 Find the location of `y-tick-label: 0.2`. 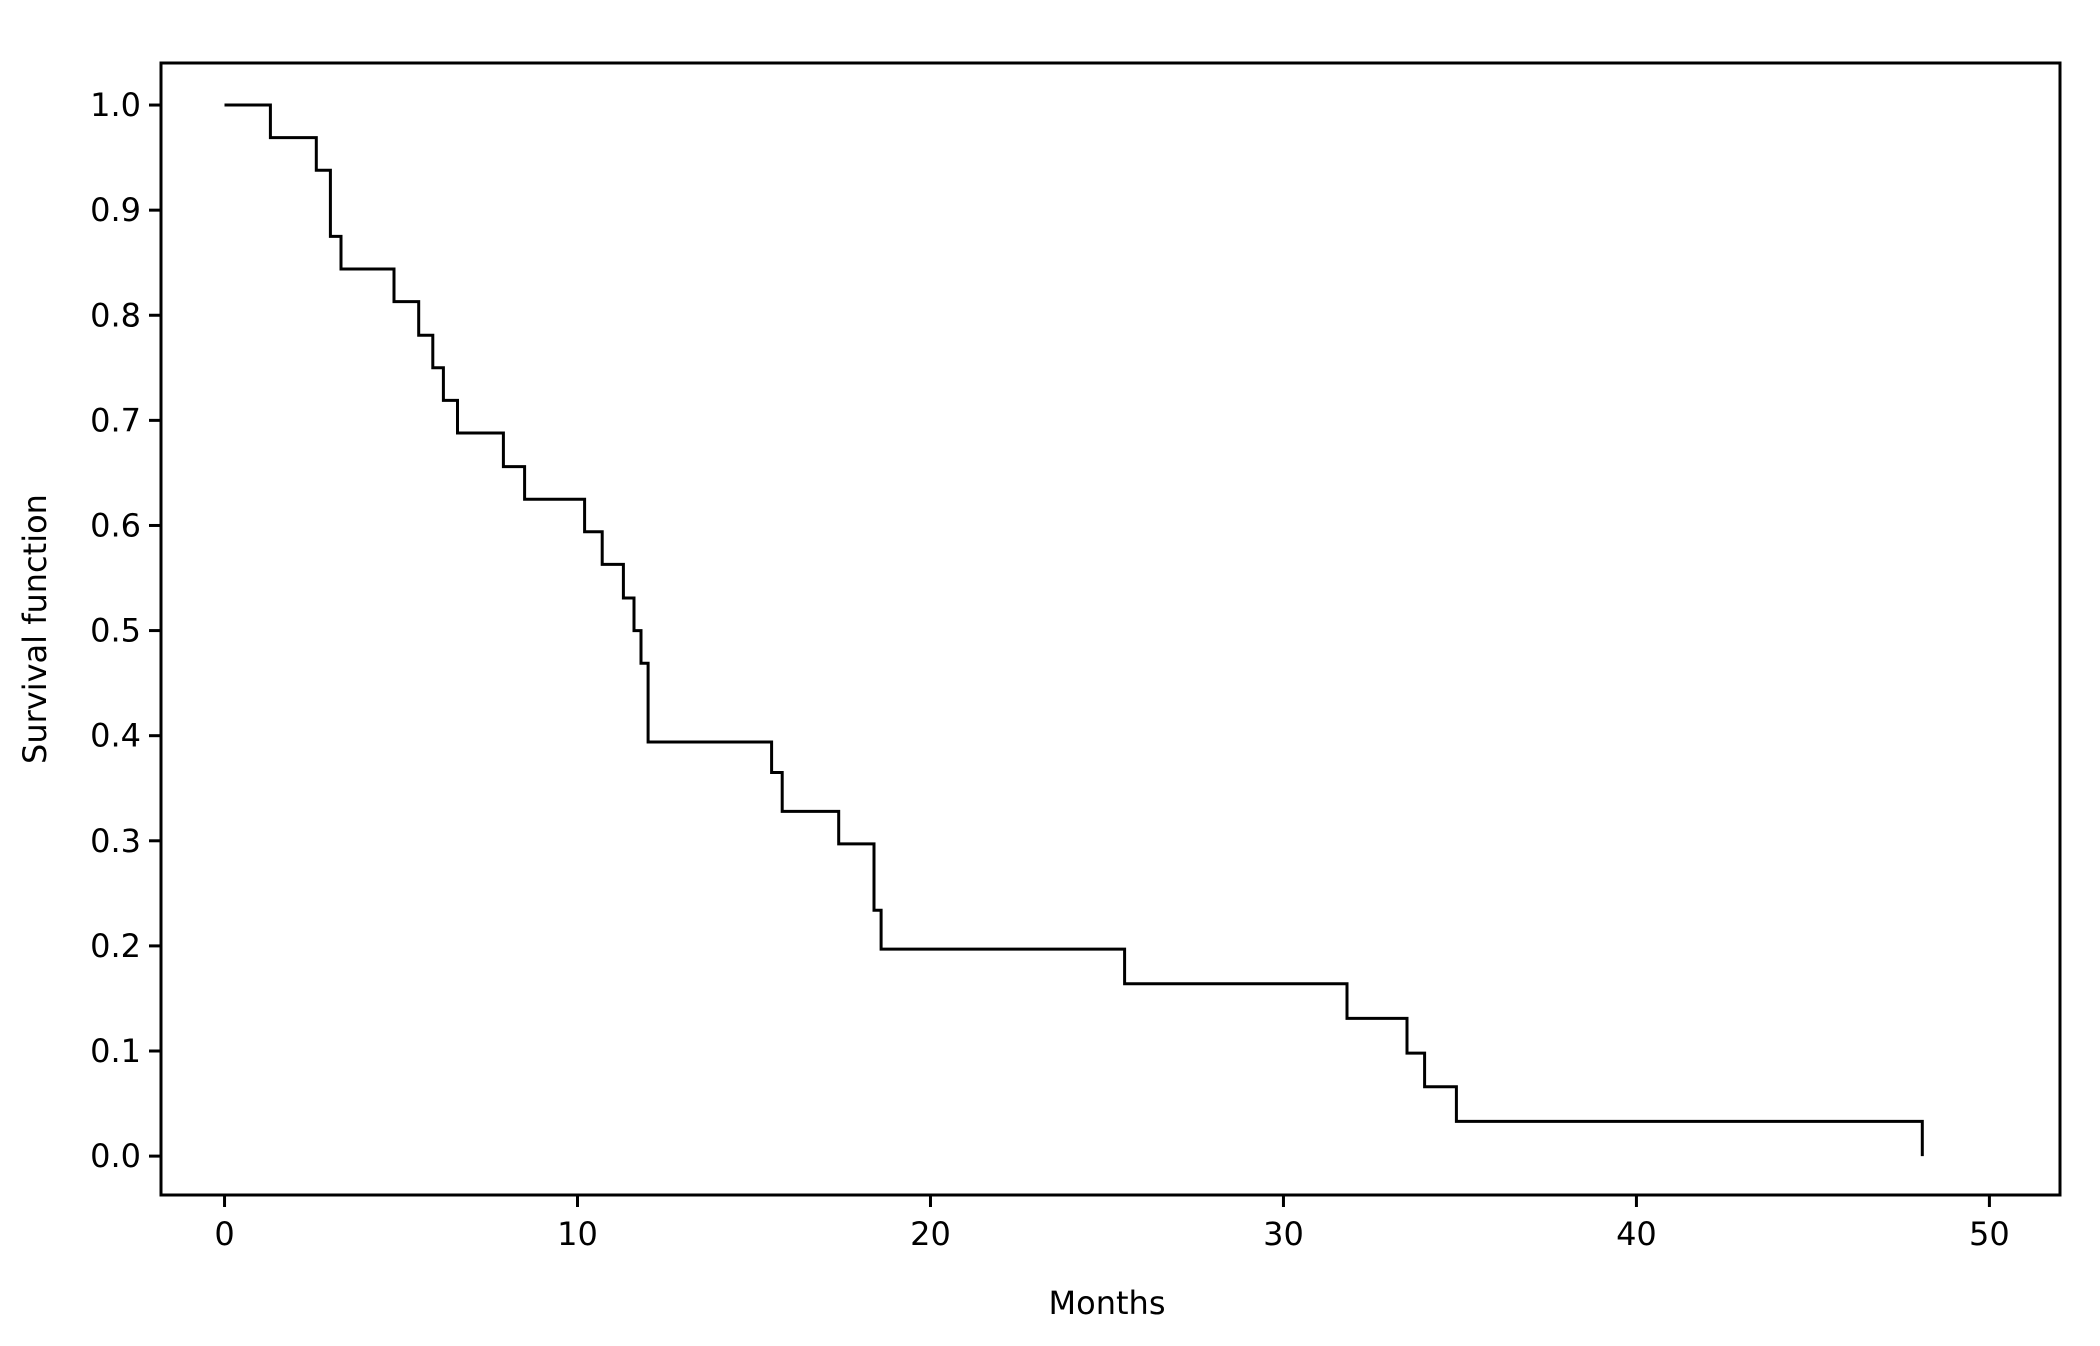

y-tick-label: 0.2 is located at coordinates (115, 946).